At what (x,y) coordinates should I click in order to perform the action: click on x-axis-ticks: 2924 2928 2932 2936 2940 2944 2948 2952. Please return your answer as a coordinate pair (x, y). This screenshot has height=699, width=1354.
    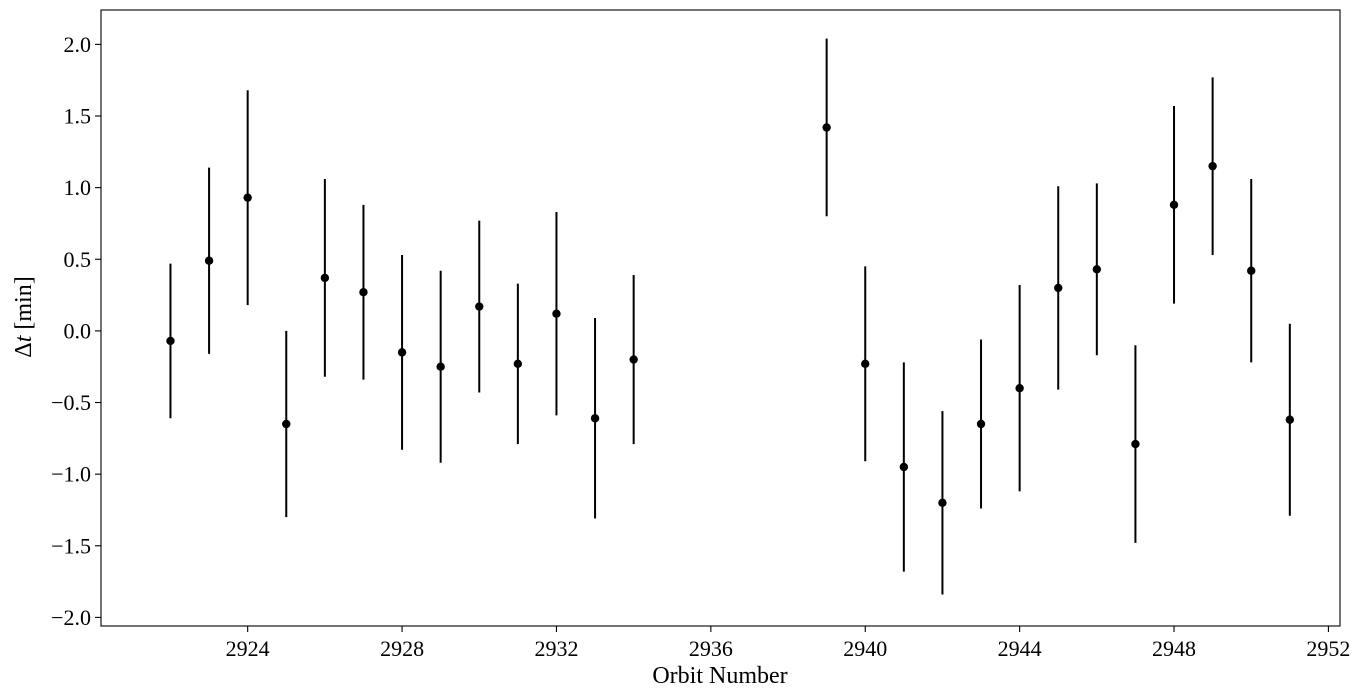
    Looking at the image, I should click on (788, 643).